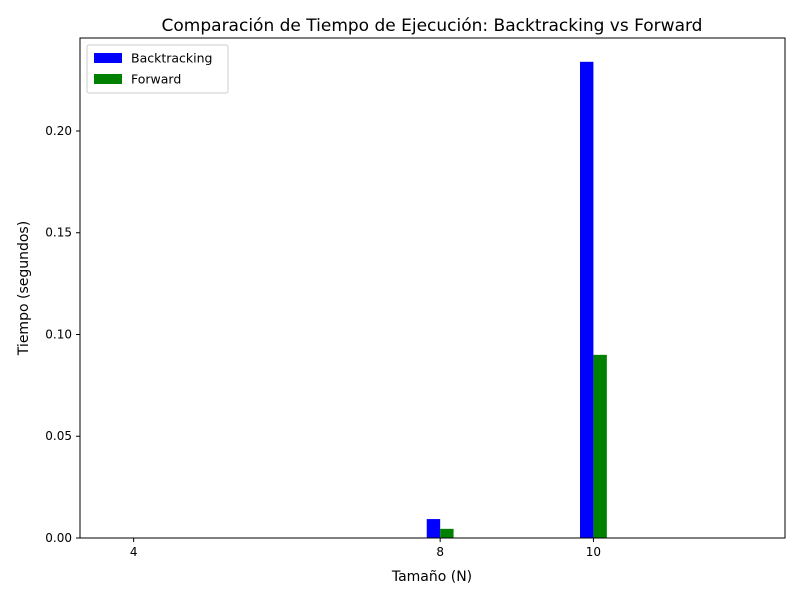  What do you see at coordinates (58, 538) in the screenshot?
I see `y-tick-label: 0.00` at bounding box center [58, 538].